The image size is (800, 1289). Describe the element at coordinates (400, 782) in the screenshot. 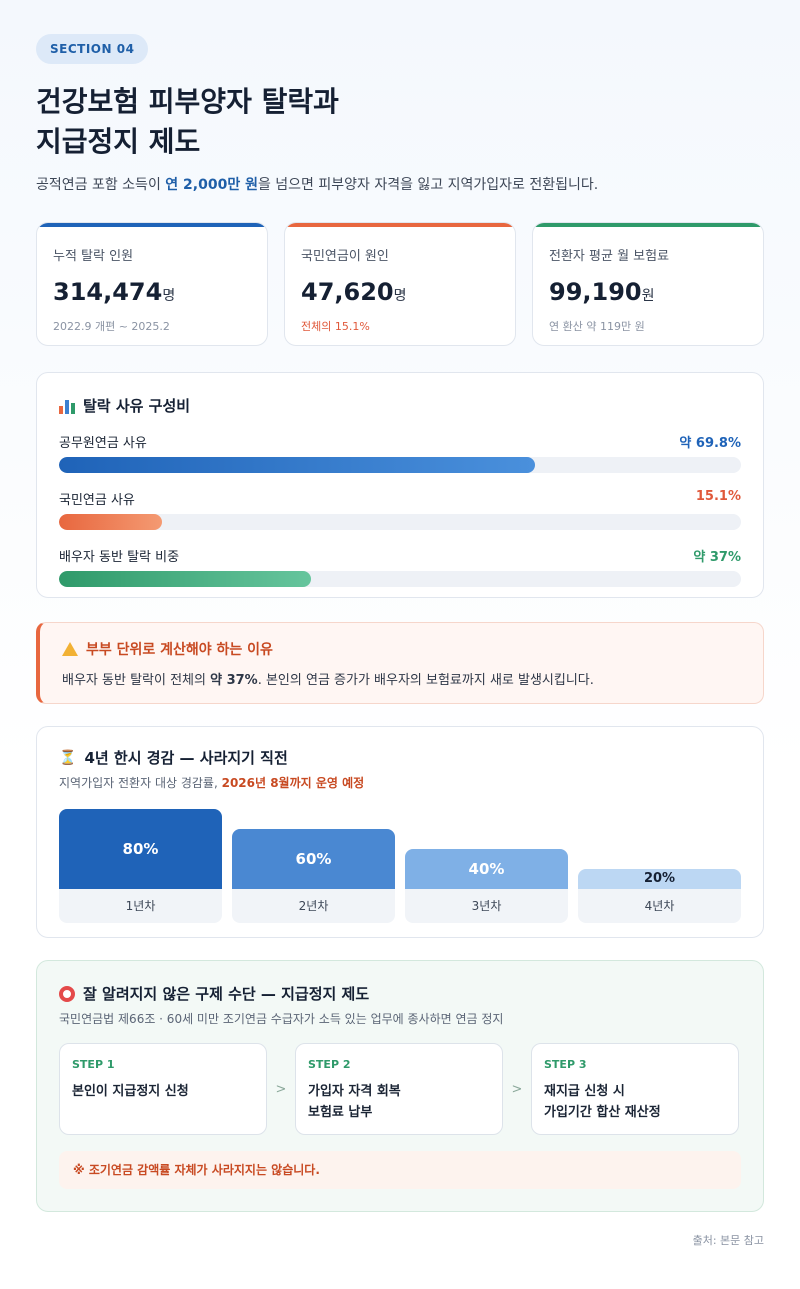

I see `discount-subtitle: 지역가입자 전환자 대상 경감률, 2026년 8월까지 운영 예정` at that location.